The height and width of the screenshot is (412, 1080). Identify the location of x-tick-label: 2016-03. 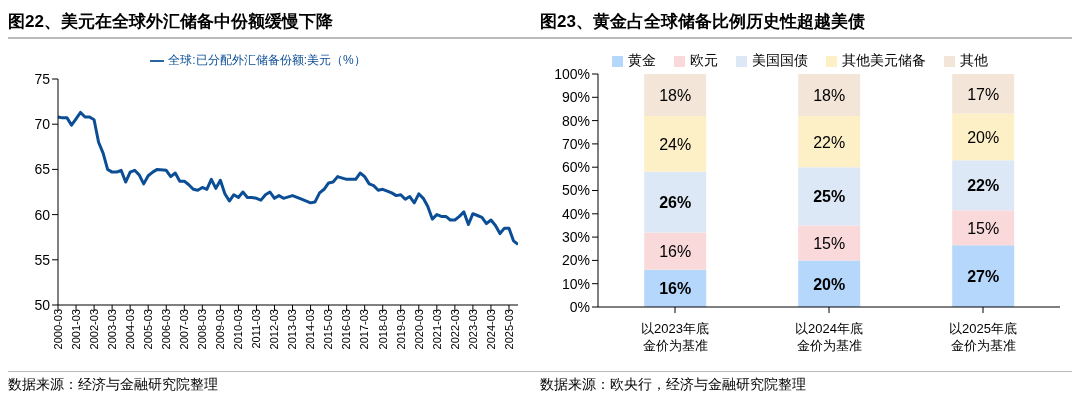
(346, 329).